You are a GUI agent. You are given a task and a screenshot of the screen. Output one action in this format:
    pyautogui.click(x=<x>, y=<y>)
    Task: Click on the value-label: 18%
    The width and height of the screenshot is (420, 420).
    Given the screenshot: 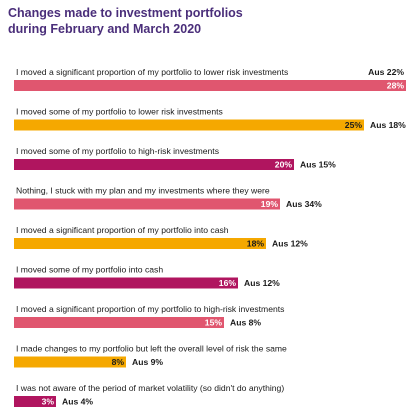 What is the action you would take?
    pyautogui.click(x=256, y=244)
    